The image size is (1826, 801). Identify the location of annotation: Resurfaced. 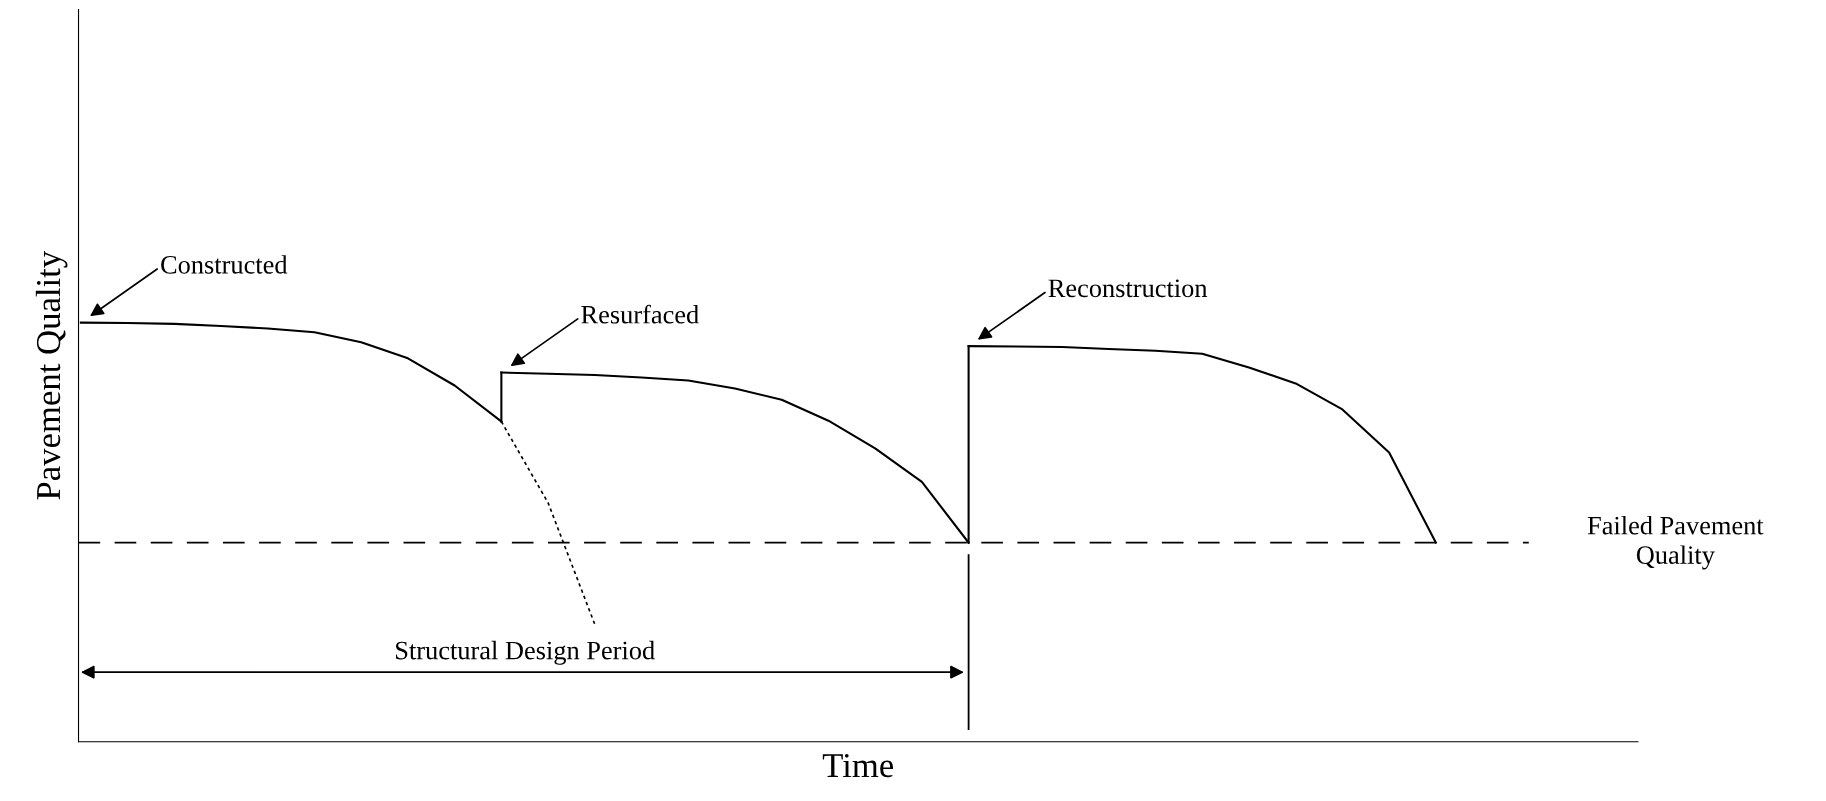
(640, 314).